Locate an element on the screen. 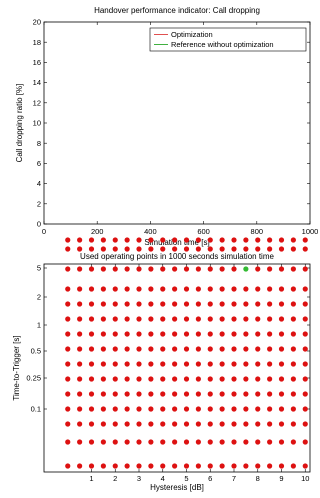 The height and width of the screenshot is (498, 320). chart2-x-tick-label: 10 is located at coordinates (305, 478).